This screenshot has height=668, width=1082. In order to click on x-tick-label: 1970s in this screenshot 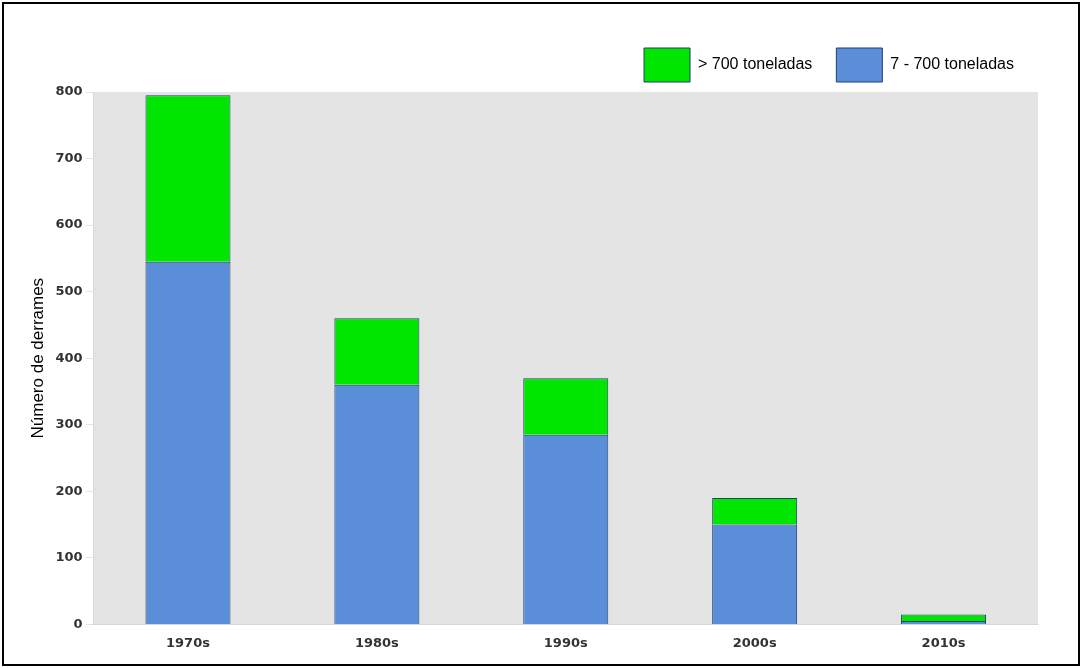, I will do `click(188, 642)`.